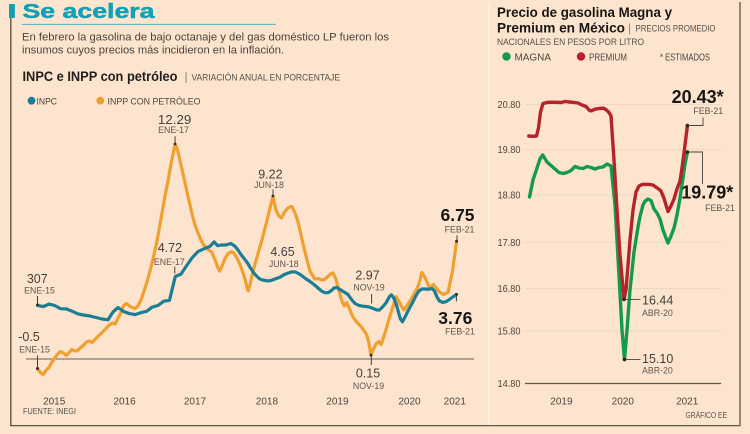 The width and height of the screenshot is (750, 434). What do you see at coordinates (707, 193) in the screenshot?
I see `svg-text: 19.79*` at bounding box center [707, 193].